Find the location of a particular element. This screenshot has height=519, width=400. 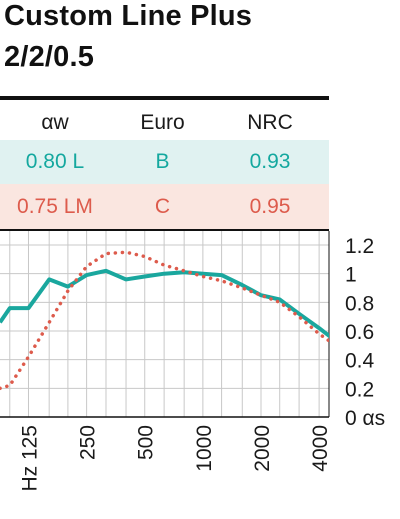

x-tick-label: 1000 is located at coordinates (204, 448).